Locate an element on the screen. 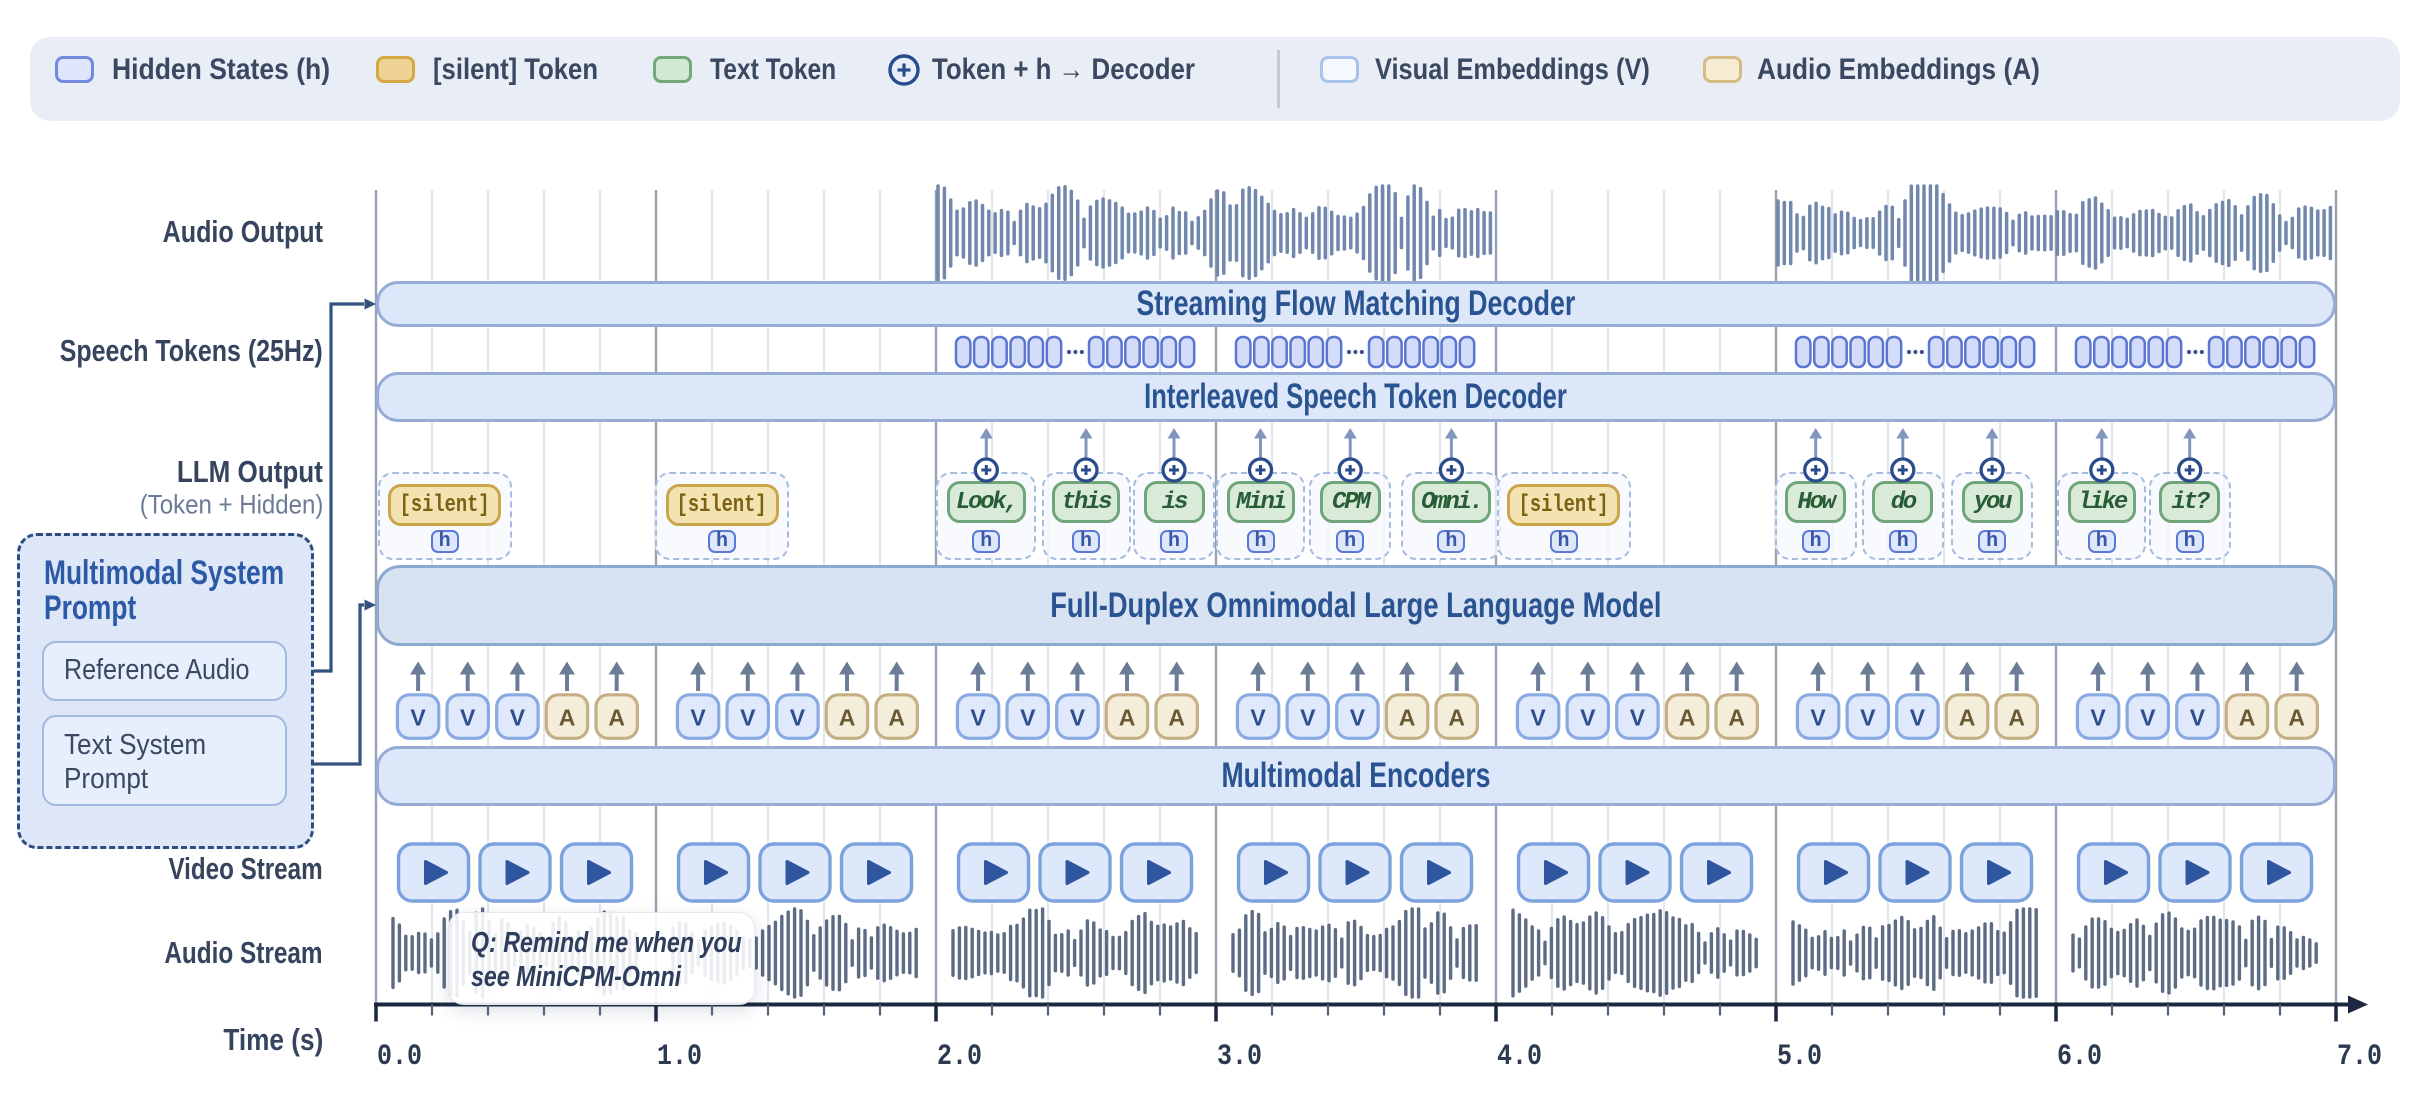 The image size is (2430, 1114). svg-text: 2.0 is located at coordinates (959, 1057).